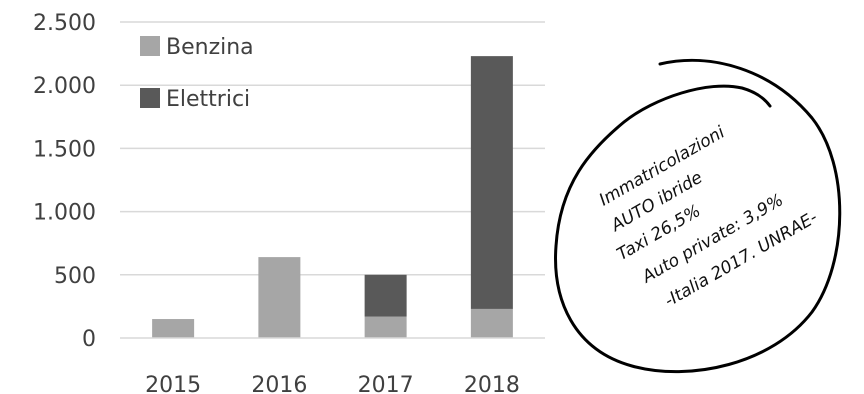 This screenshot has height=394, width=864. Describe the element at coordinates (64, 181) in the screenshot. I see `y-axis-ticks: 0 500 1.000 1.500 2.000 2.500` at that location.